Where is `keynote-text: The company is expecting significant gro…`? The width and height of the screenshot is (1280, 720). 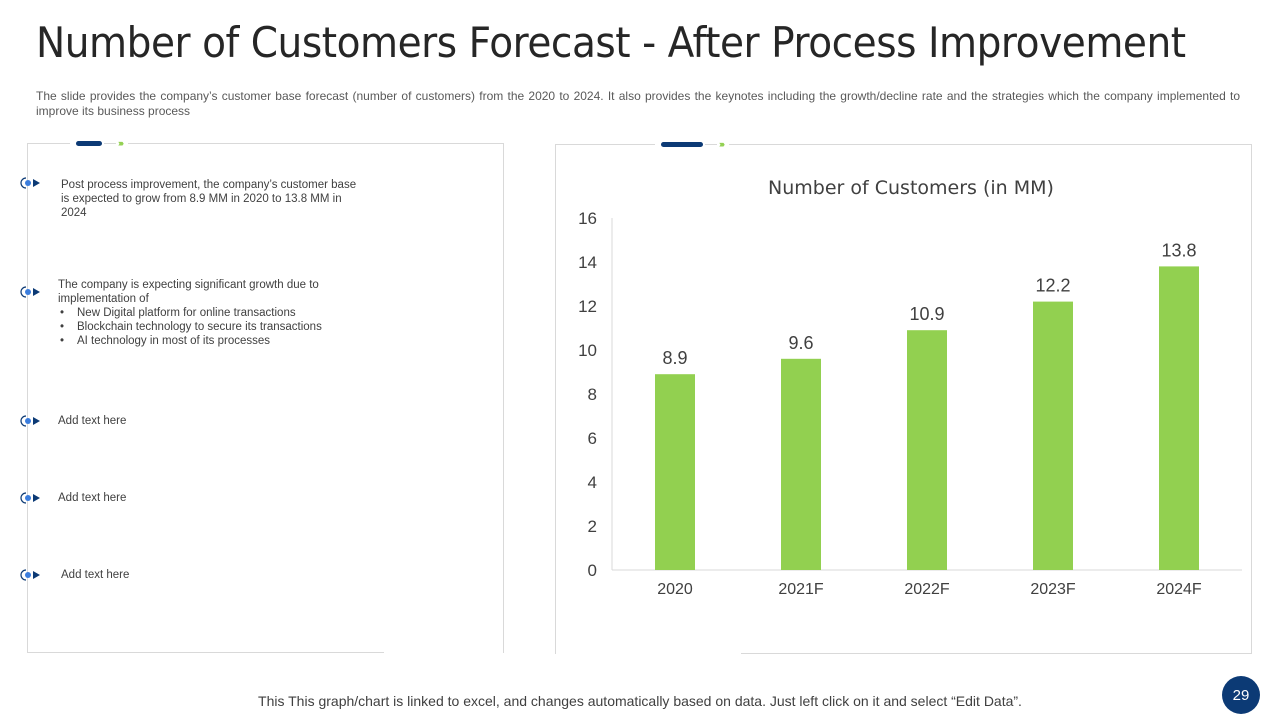
keynote-text: The company is expecting significant gro… is located at coordinates (188, 292).